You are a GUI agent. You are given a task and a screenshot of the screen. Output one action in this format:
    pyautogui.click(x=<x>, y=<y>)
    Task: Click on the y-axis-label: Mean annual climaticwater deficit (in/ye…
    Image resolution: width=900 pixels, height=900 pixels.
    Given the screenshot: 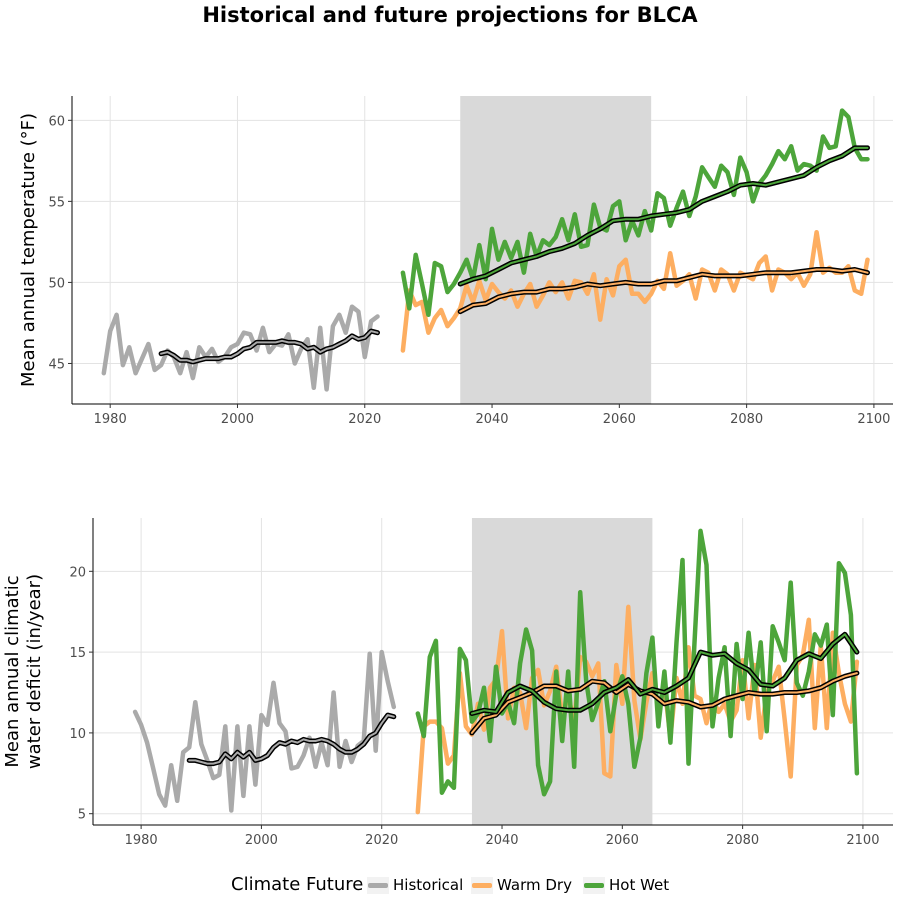 What is the action you would take?
    pyautogui.click(x=23, y=671)
    